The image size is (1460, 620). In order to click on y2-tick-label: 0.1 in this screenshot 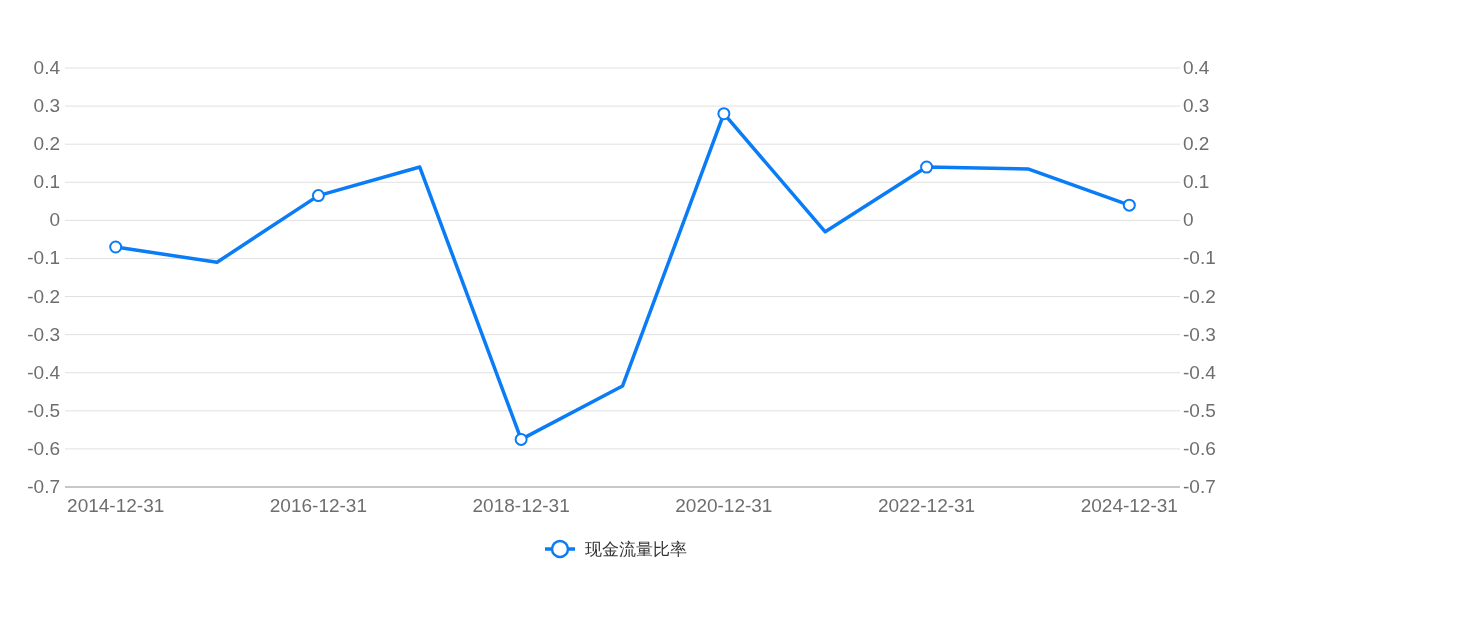, I will do `click(1196, 182)`.